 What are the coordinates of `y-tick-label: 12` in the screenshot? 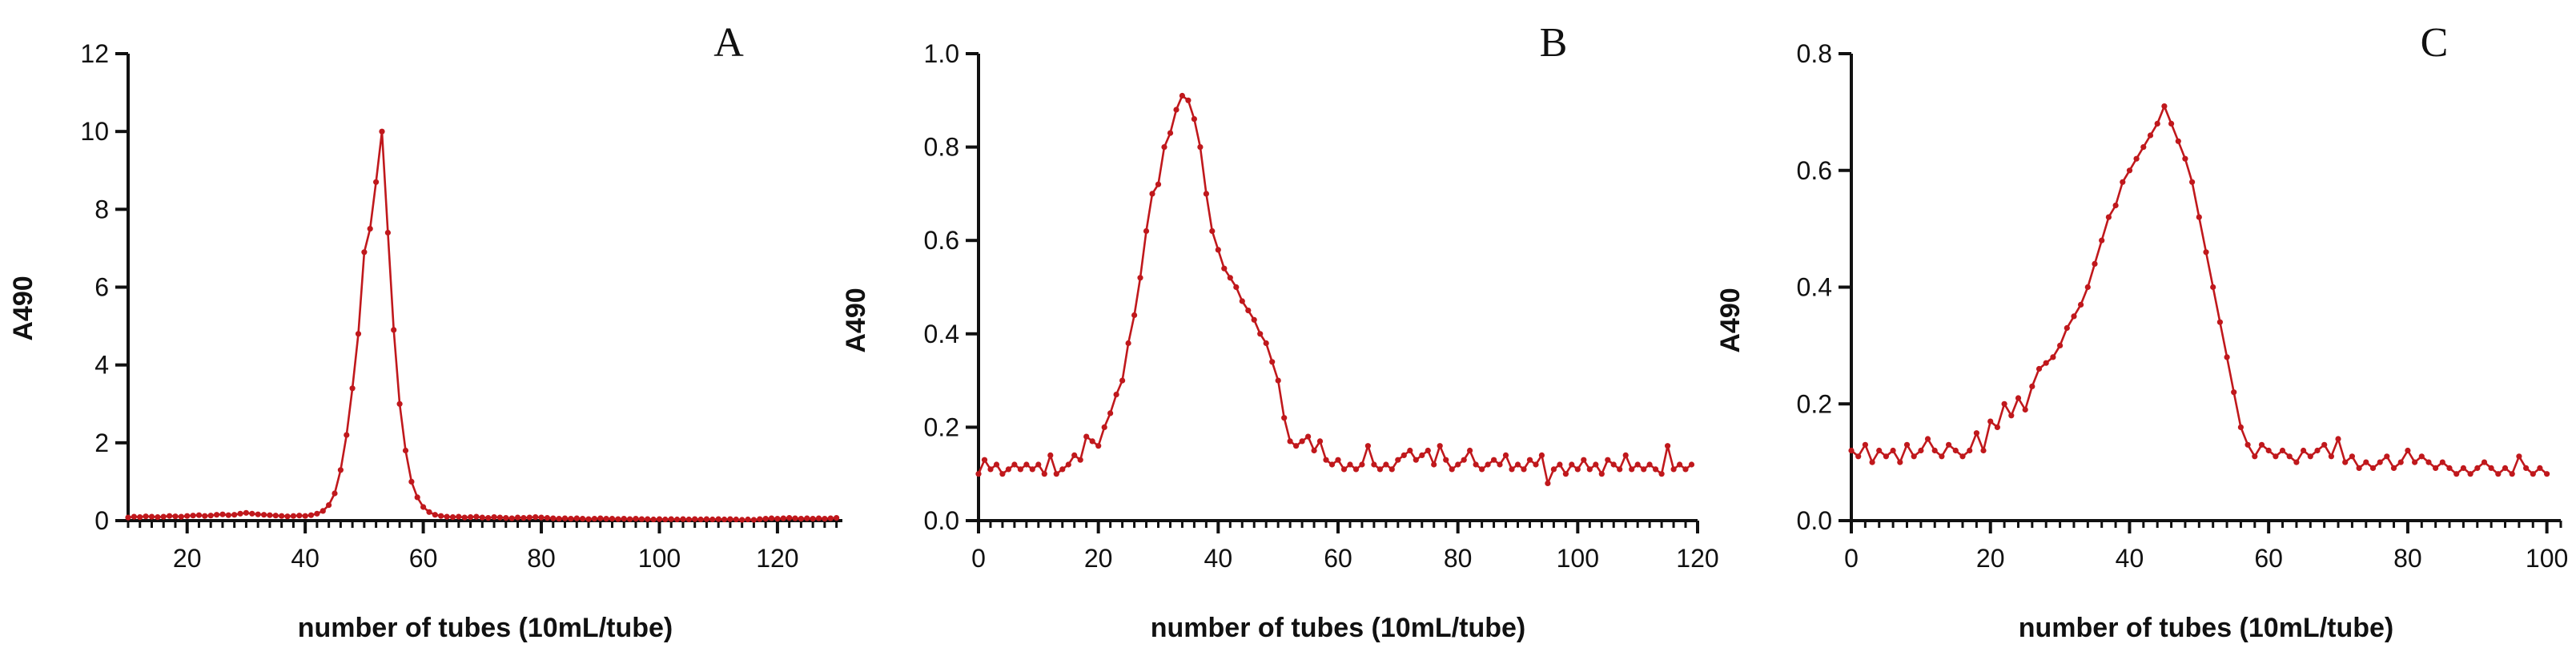 It's located at (94, 54).